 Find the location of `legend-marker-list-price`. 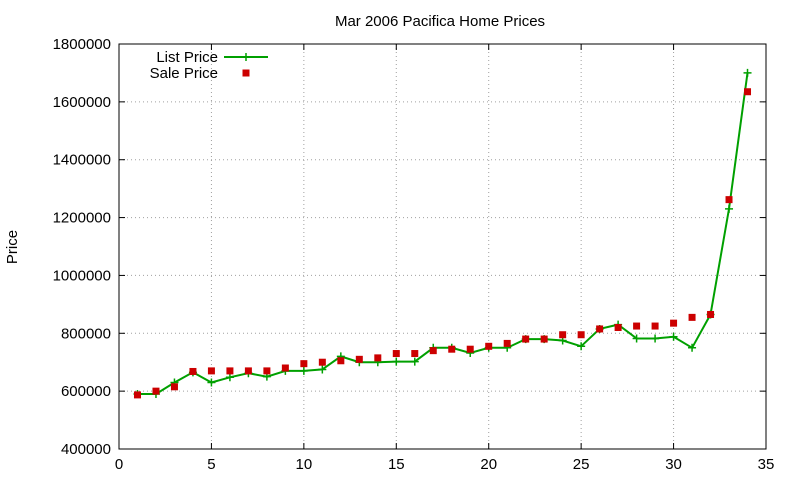

legend-marker-list-price is located at coordinates (246, 57).